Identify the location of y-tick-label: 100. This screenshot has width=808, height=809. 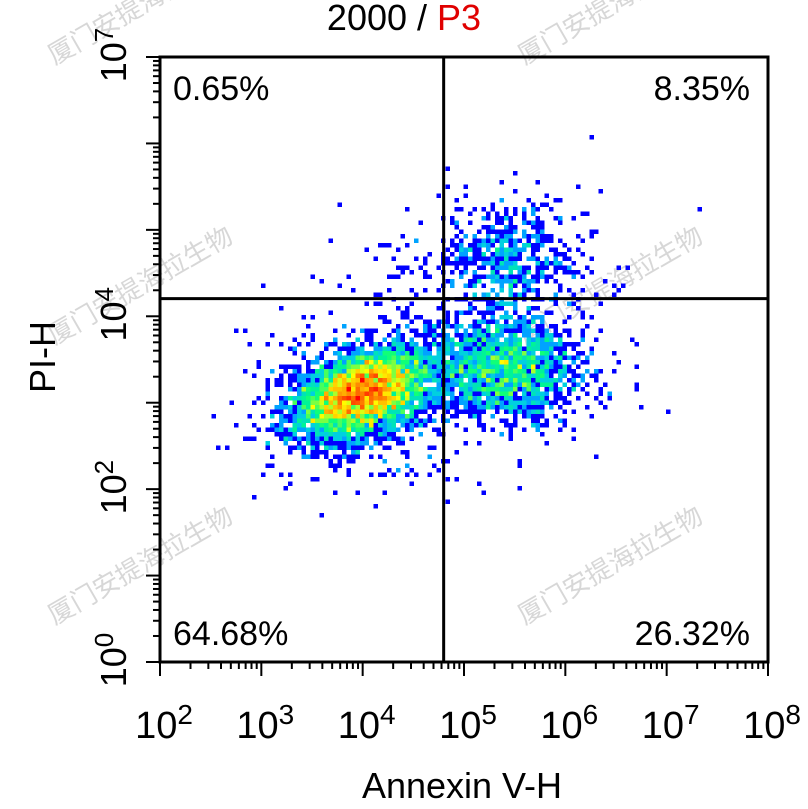
(111, 660).